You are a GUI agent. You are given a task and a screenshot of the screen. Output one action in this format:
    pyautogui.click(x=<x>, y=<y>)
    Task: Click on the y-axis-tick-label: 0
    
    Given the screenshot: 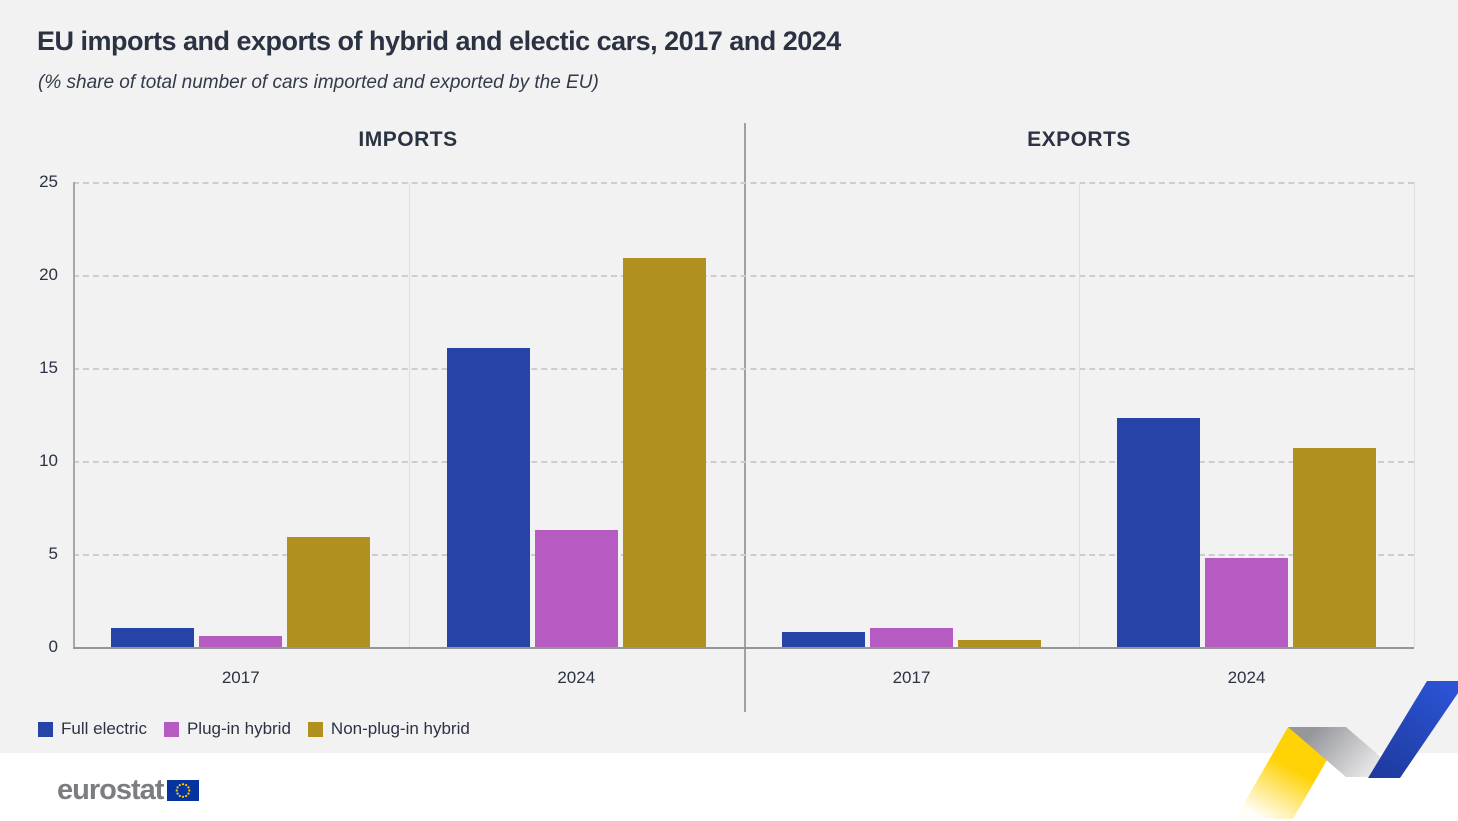 What is the action you would take?
    pyautogui.click(x=53, y=646)
    